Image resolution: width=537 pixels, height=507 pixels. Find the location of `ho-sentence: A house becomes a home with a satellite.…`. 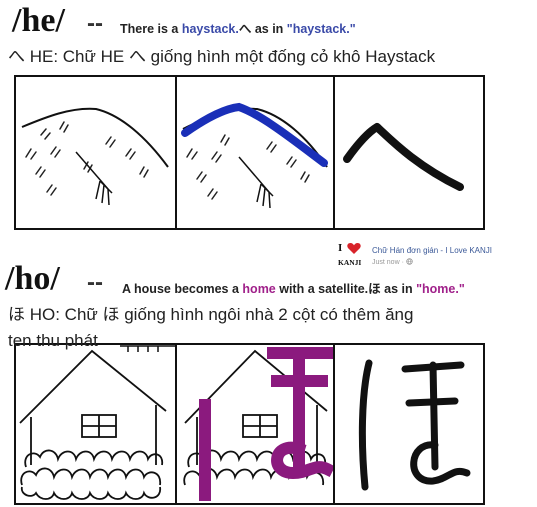

ho-sentence: A house becomes a home with a satellite.… is located at coordinates (293, 287).